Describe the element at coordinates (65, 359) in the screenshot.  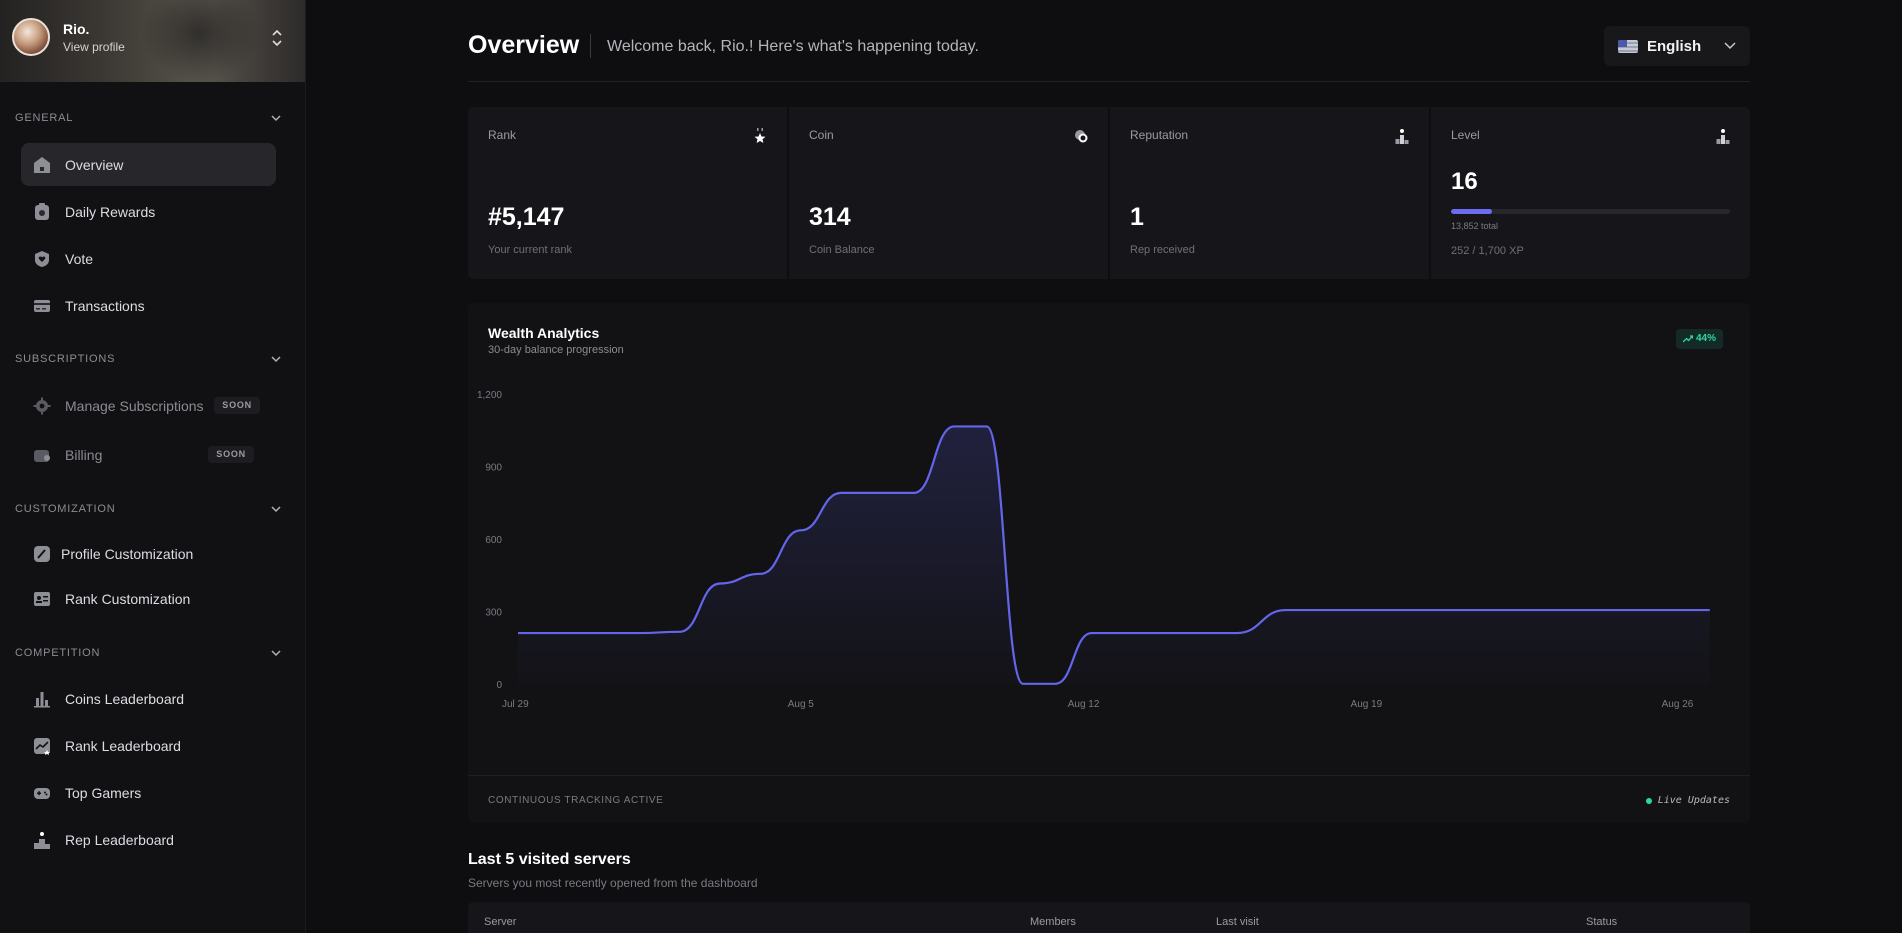
I see `section-title: SUBSCRIPTIONS` at that location.